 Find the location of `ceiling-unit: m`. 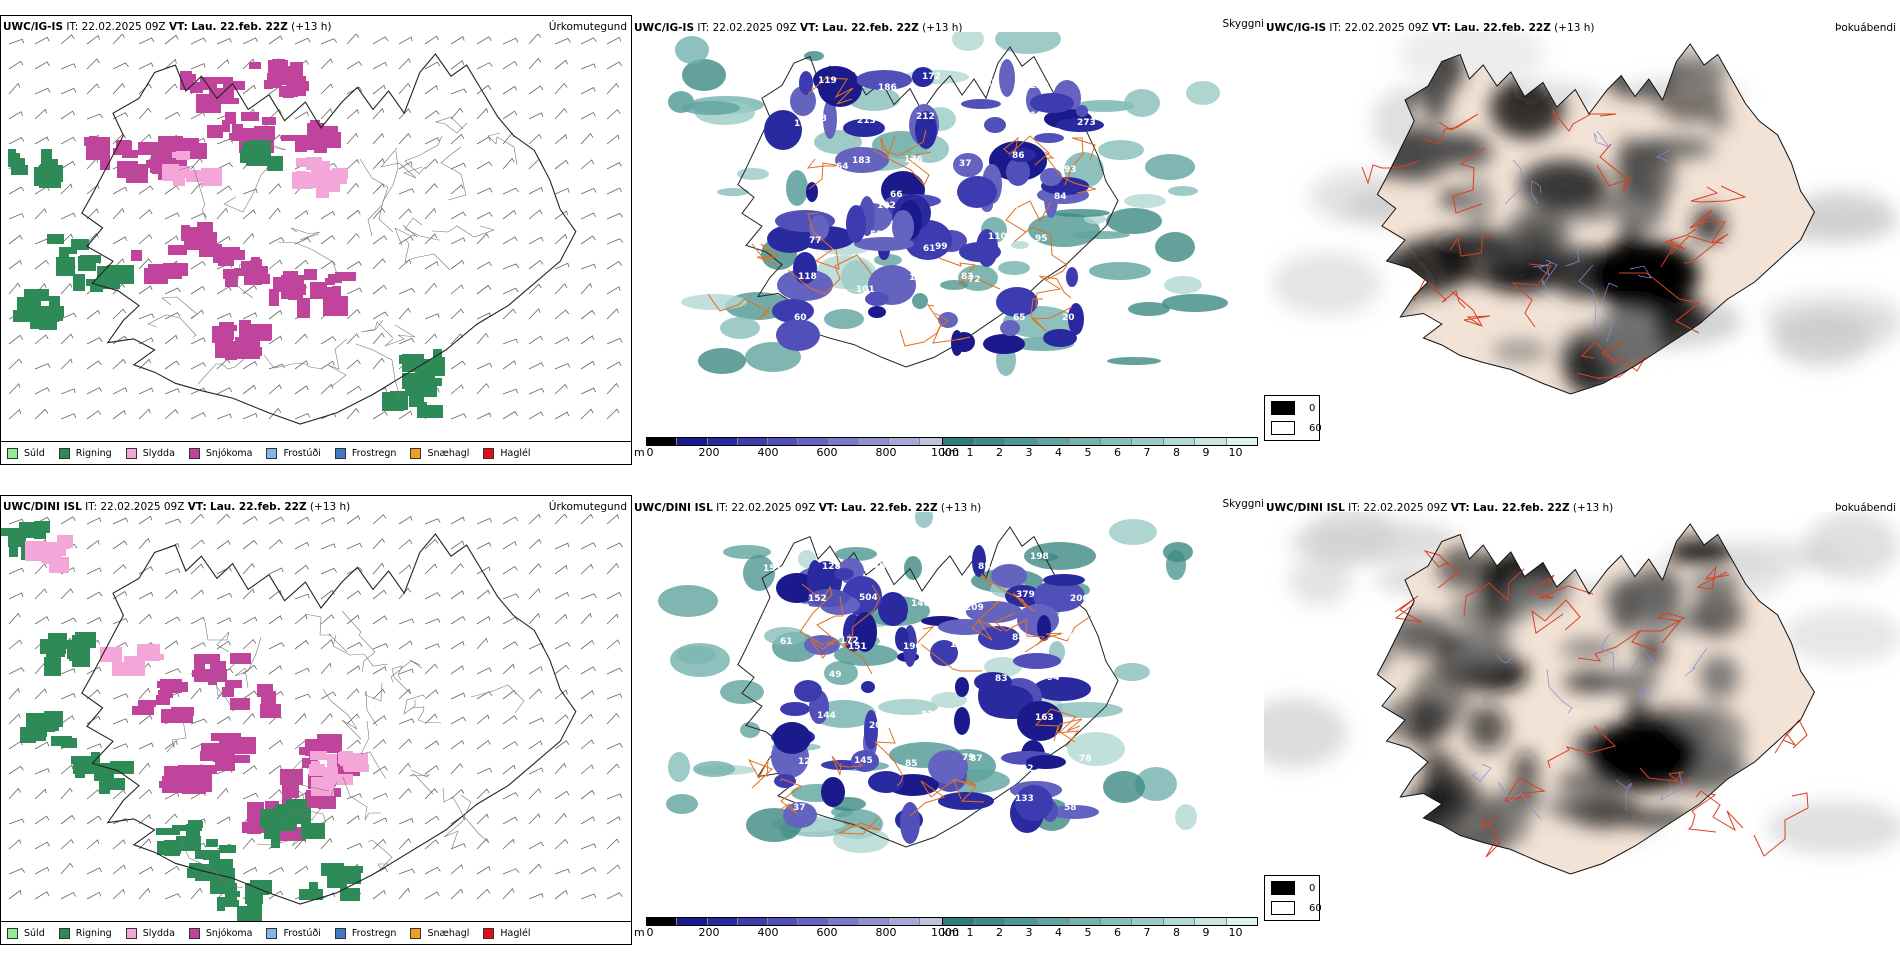

ceiling-unit: m is located at coordinates (639, 932).